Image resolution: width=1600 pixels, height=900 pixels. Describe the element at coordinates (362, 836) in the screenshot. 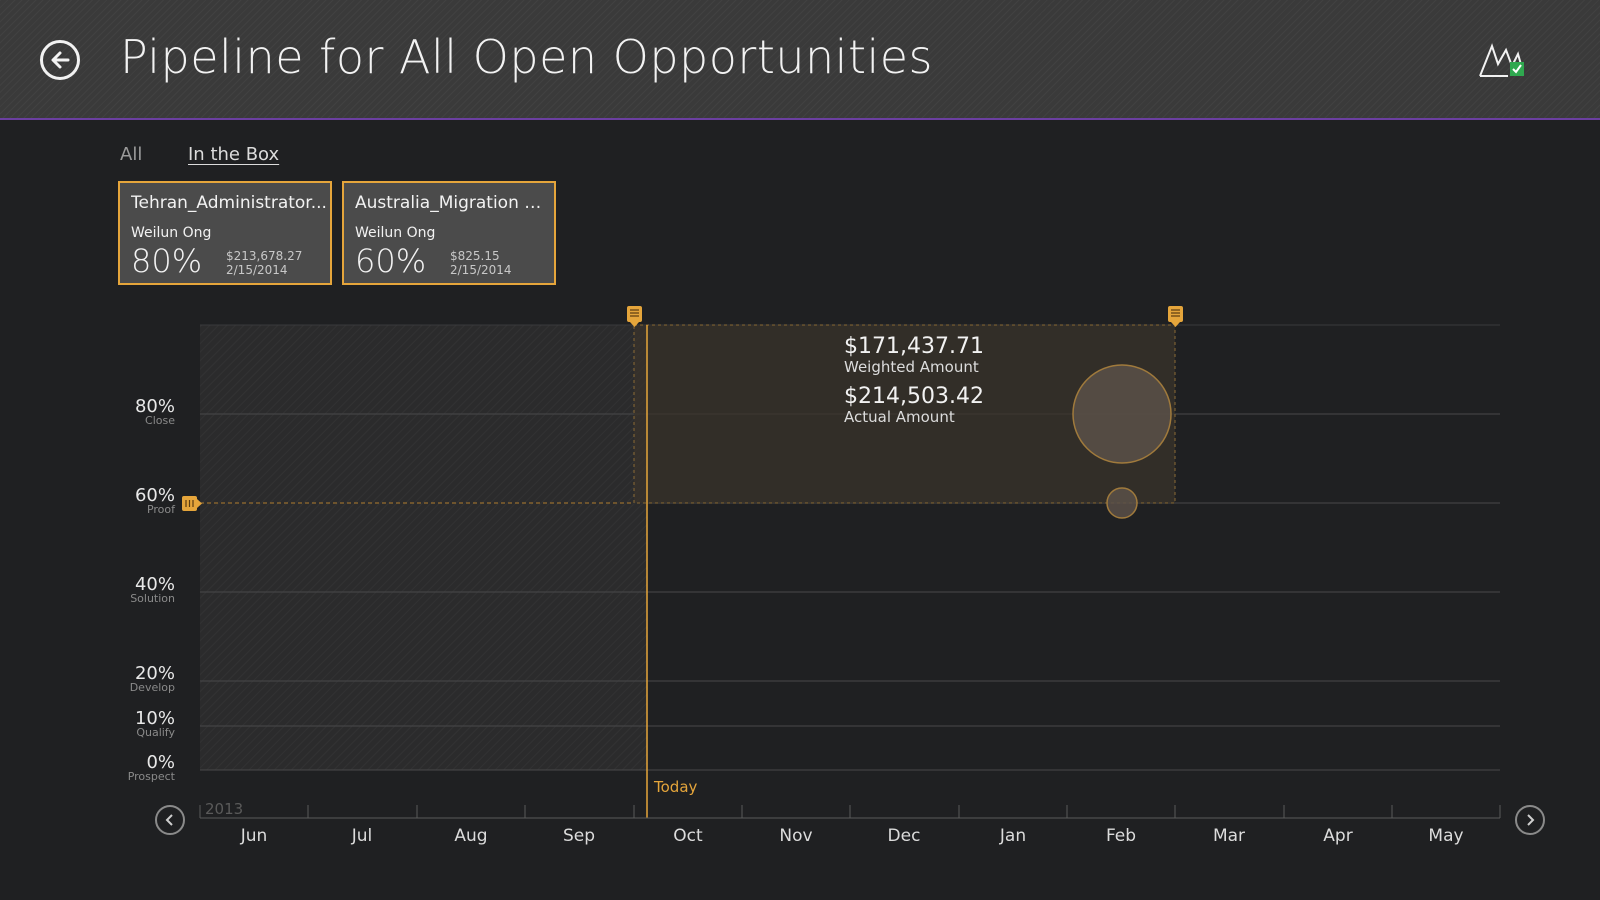

I see `month-label: Jul` at that location.